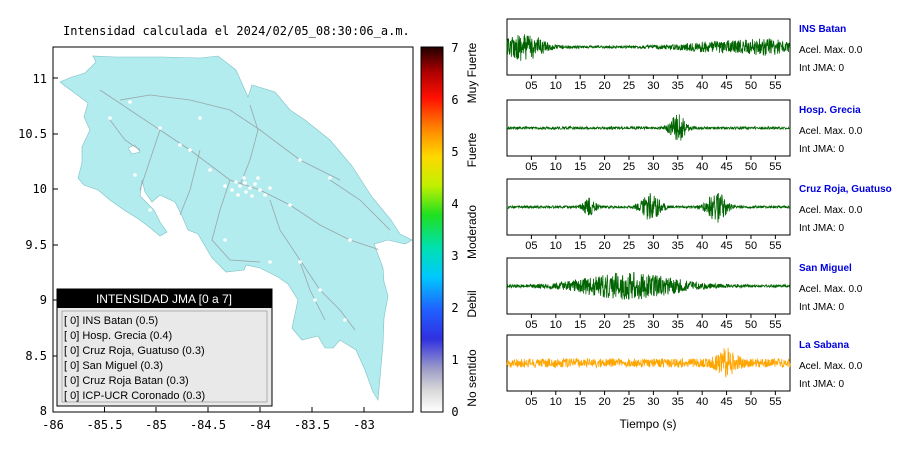 The image size is (910, 460). I want to click on colorbar-tick: 4, so click(454, 204).